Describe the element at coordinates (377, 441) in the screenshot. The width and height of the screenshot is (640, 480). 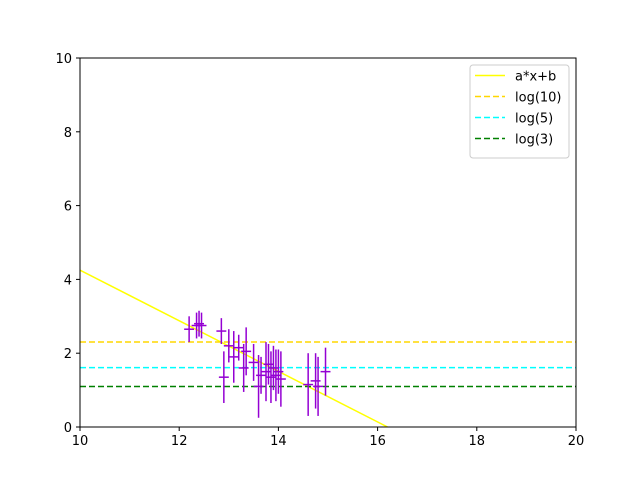
I see `x-tick-label: 16` at that location.